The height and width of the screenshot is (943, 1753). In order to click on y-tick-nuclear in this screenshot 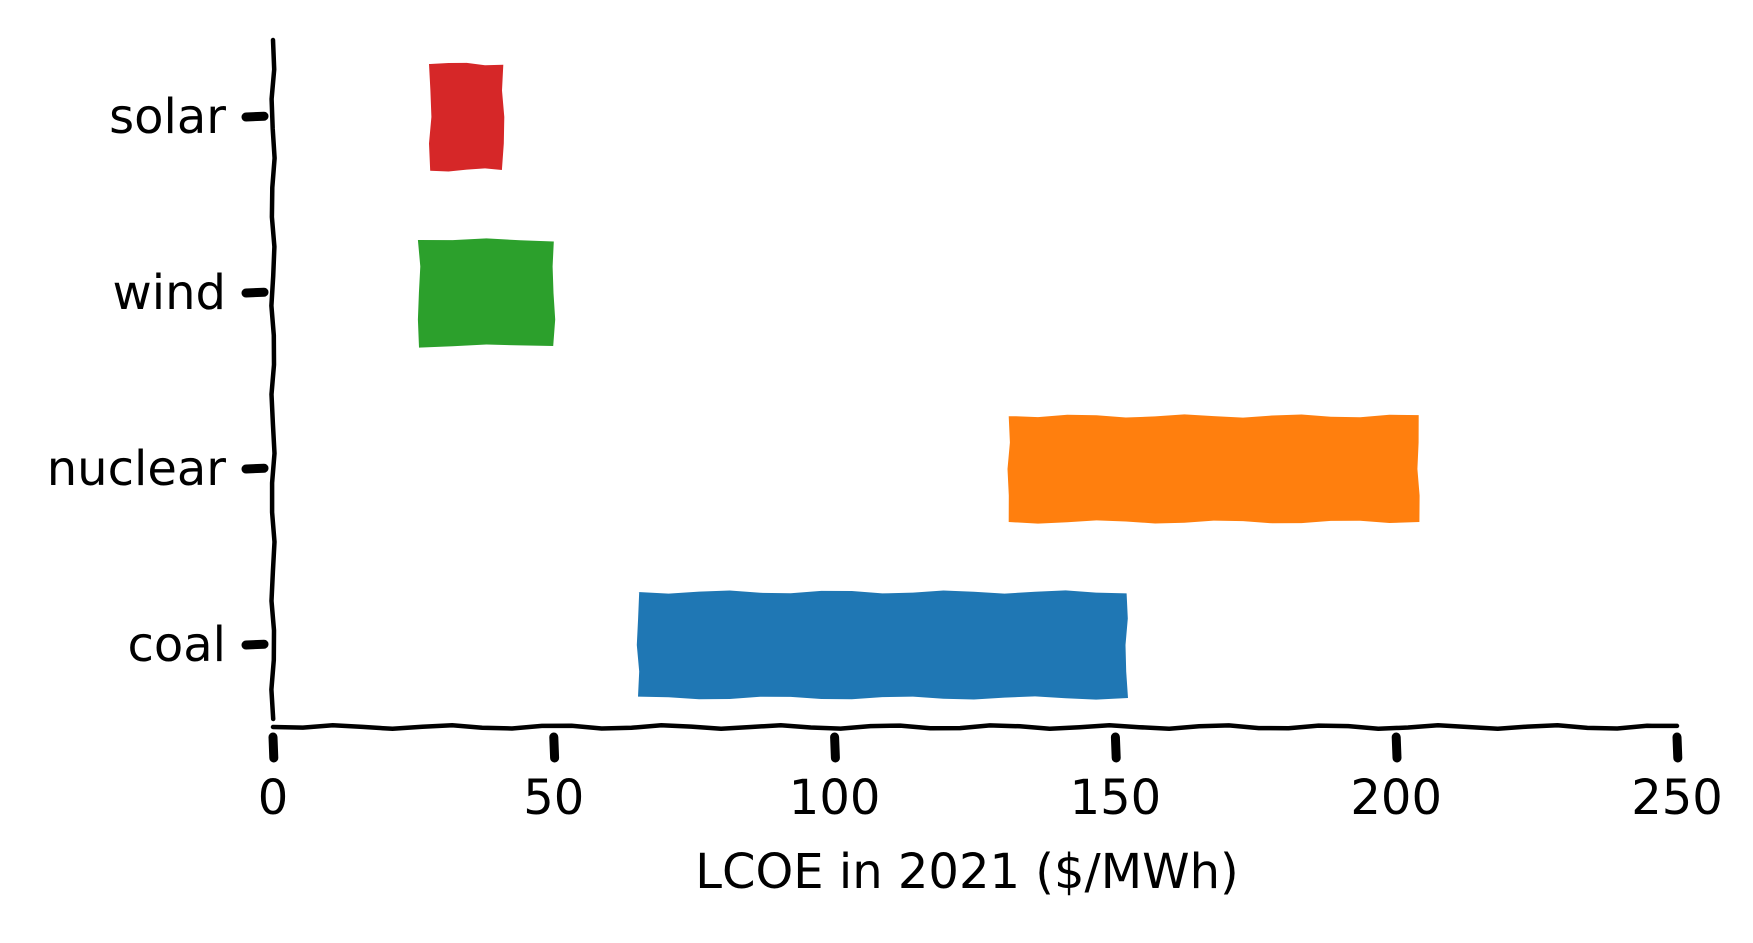, I will do `click(255, 468)`.